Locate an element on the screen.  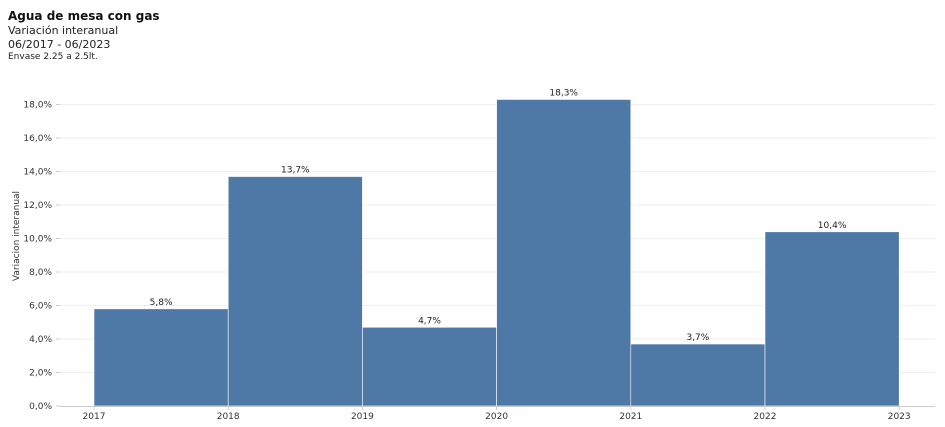
x-tick-label: 2021 is located at coordinates (630, 417).